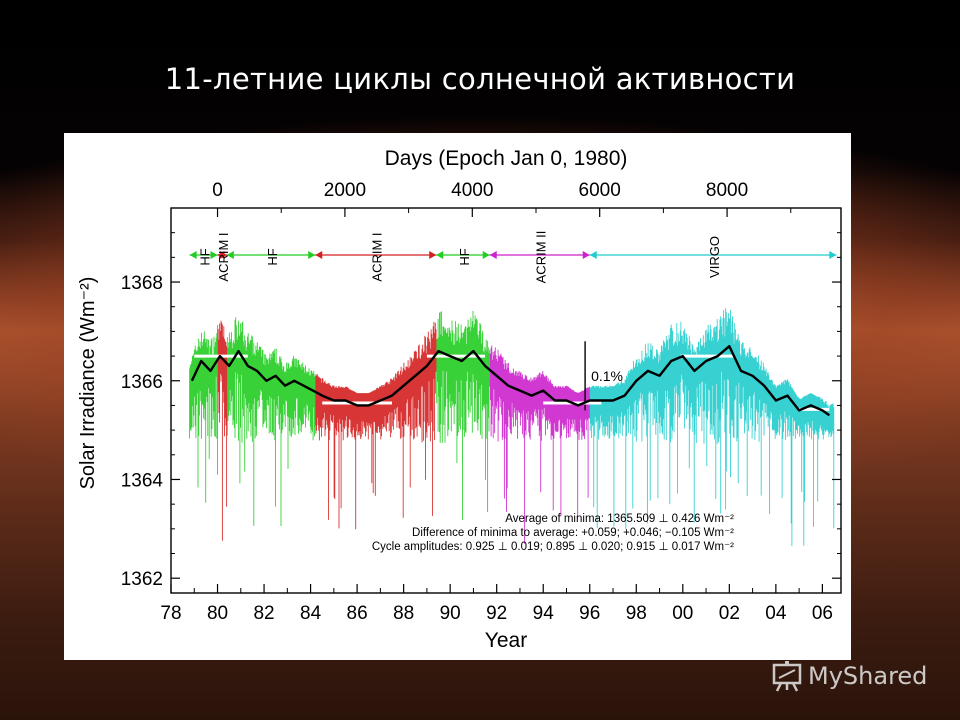  What do you see at coordinates (600, 190) in the screenshot?
I see `top-tick-label: 6000` at bounding box center [600, 190].